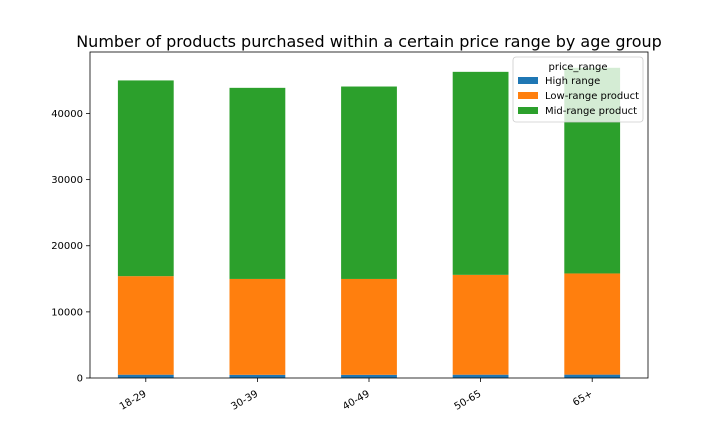  What do you see at coordinates (67, 246) in the screenshot?
I see `y-tick-label: 20000` at bounding box center [67, 246].